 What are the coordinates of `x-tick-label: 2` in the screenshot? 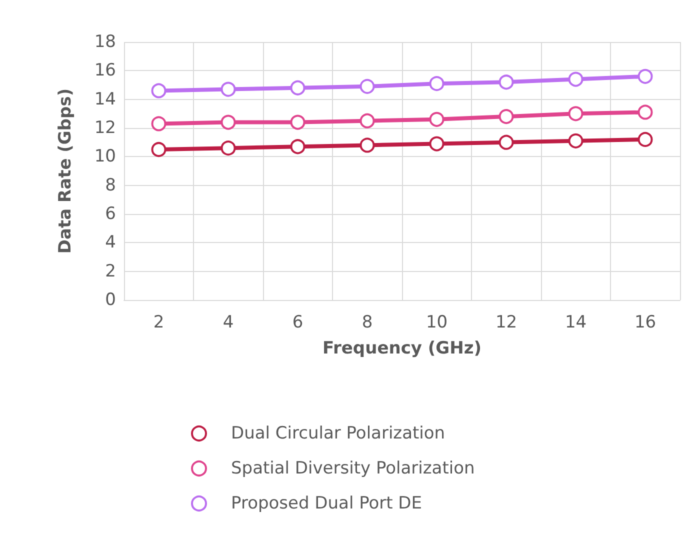 It's located at (158, 322).